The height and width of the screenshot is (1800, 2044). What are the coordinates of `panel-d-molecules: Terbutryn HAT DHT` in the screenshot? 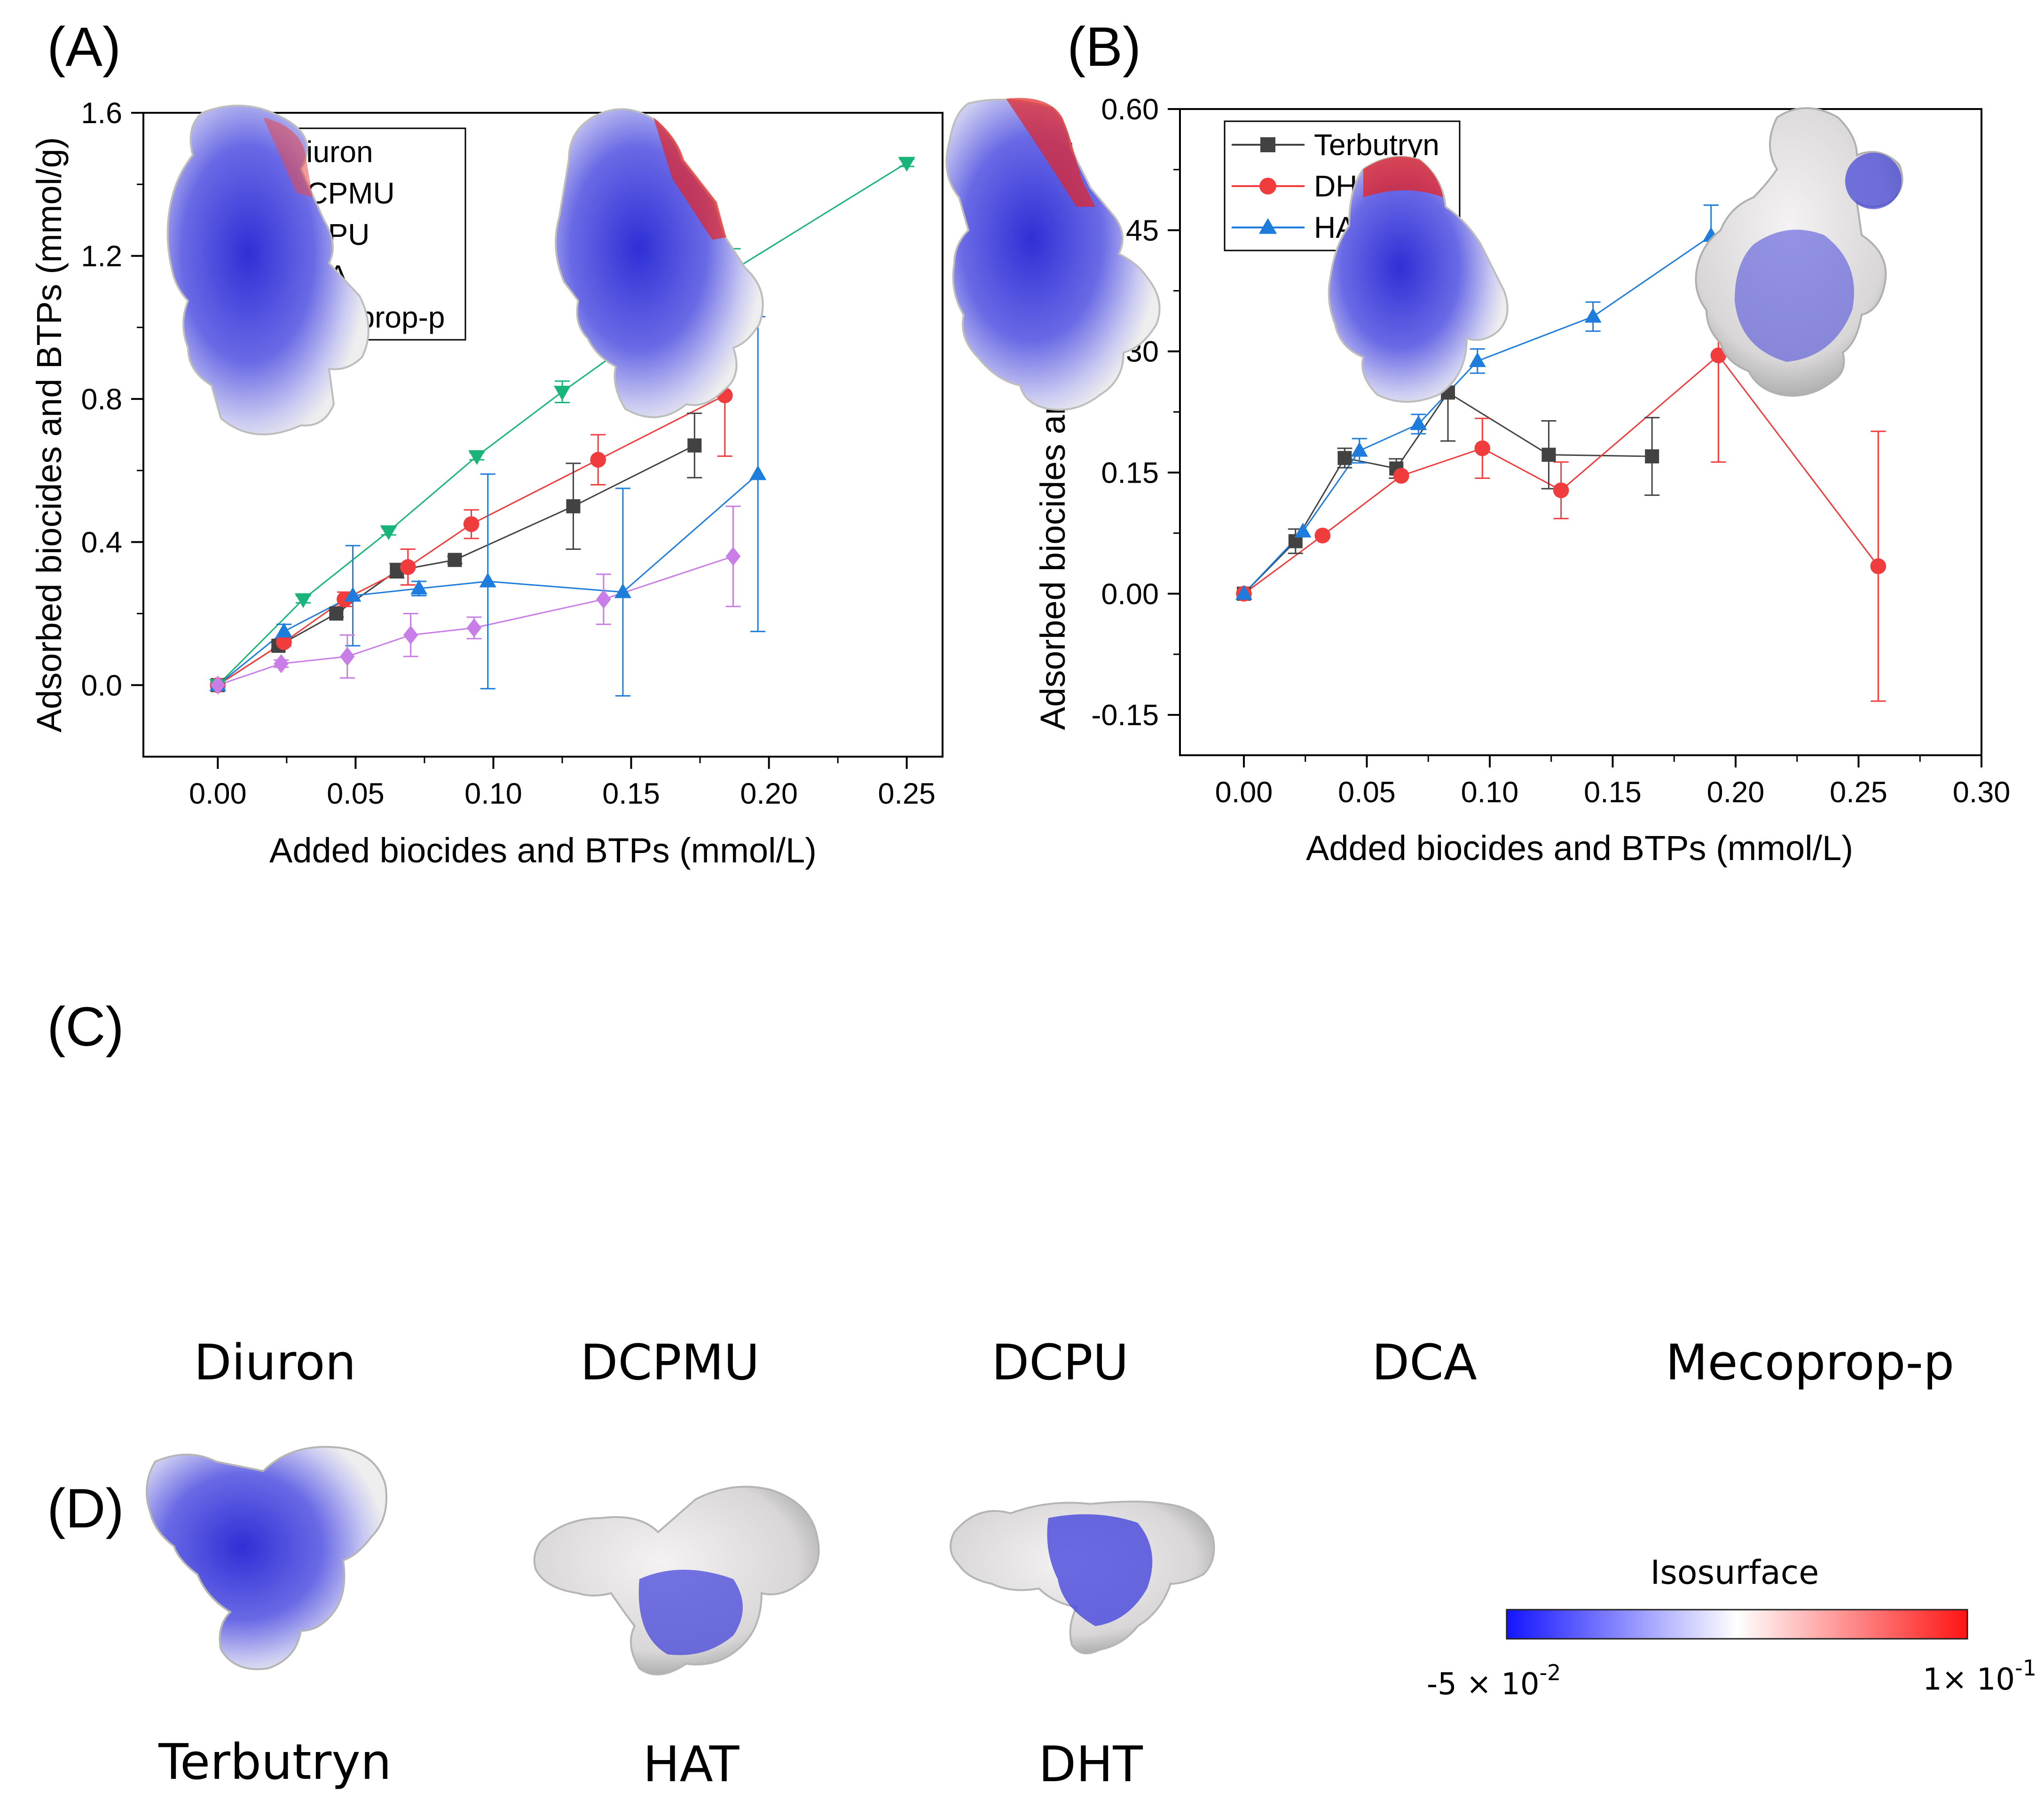 It's located at (680, 1619).